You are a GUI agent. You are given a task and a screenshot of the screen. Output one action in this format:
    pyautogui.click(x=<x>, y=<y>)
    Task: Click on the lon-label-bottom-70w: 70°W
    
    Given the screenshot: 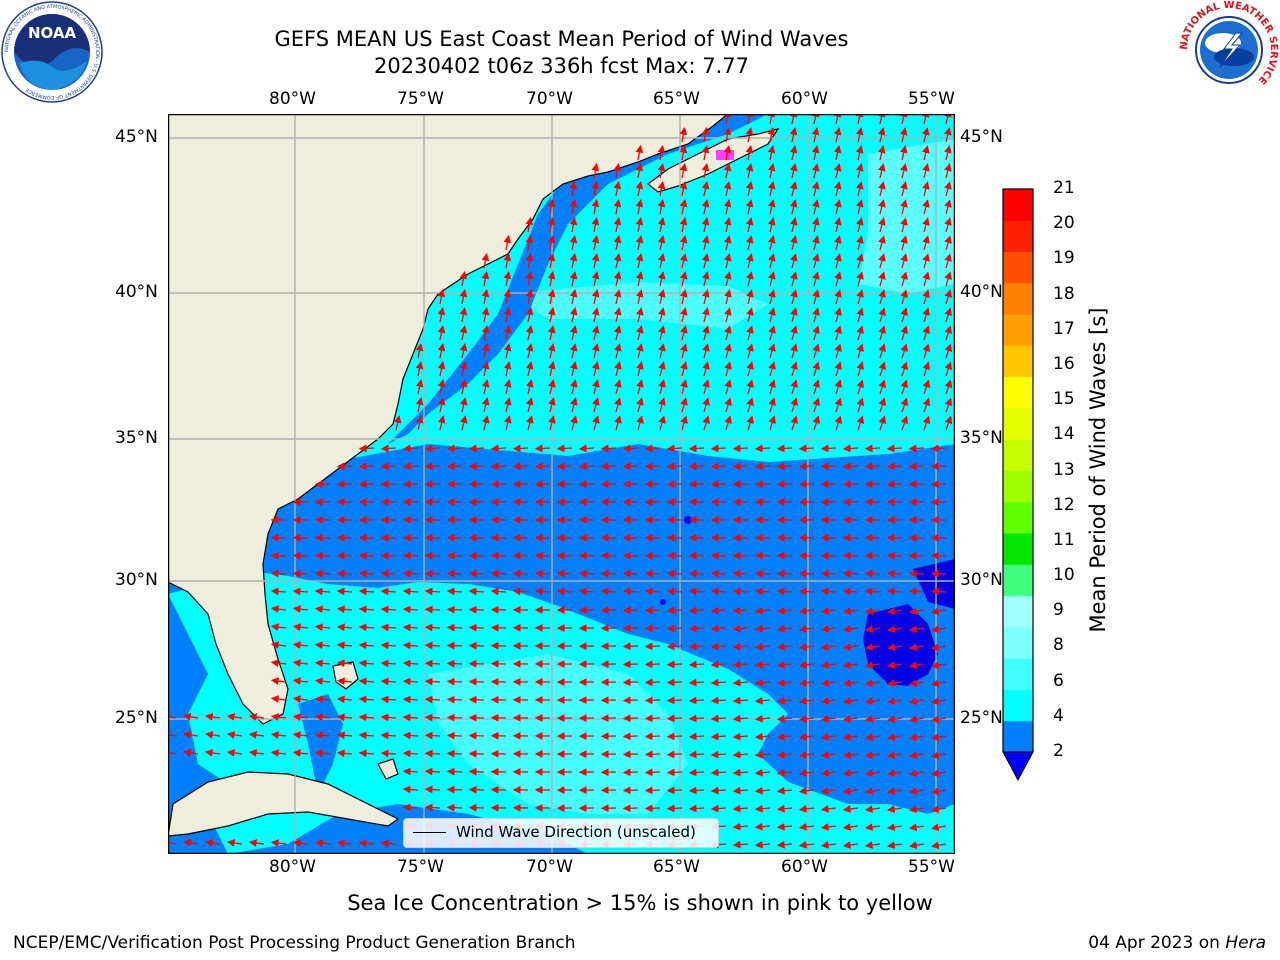 What is the action you would take?
    pyautogui.click(x=549, y=867)
    